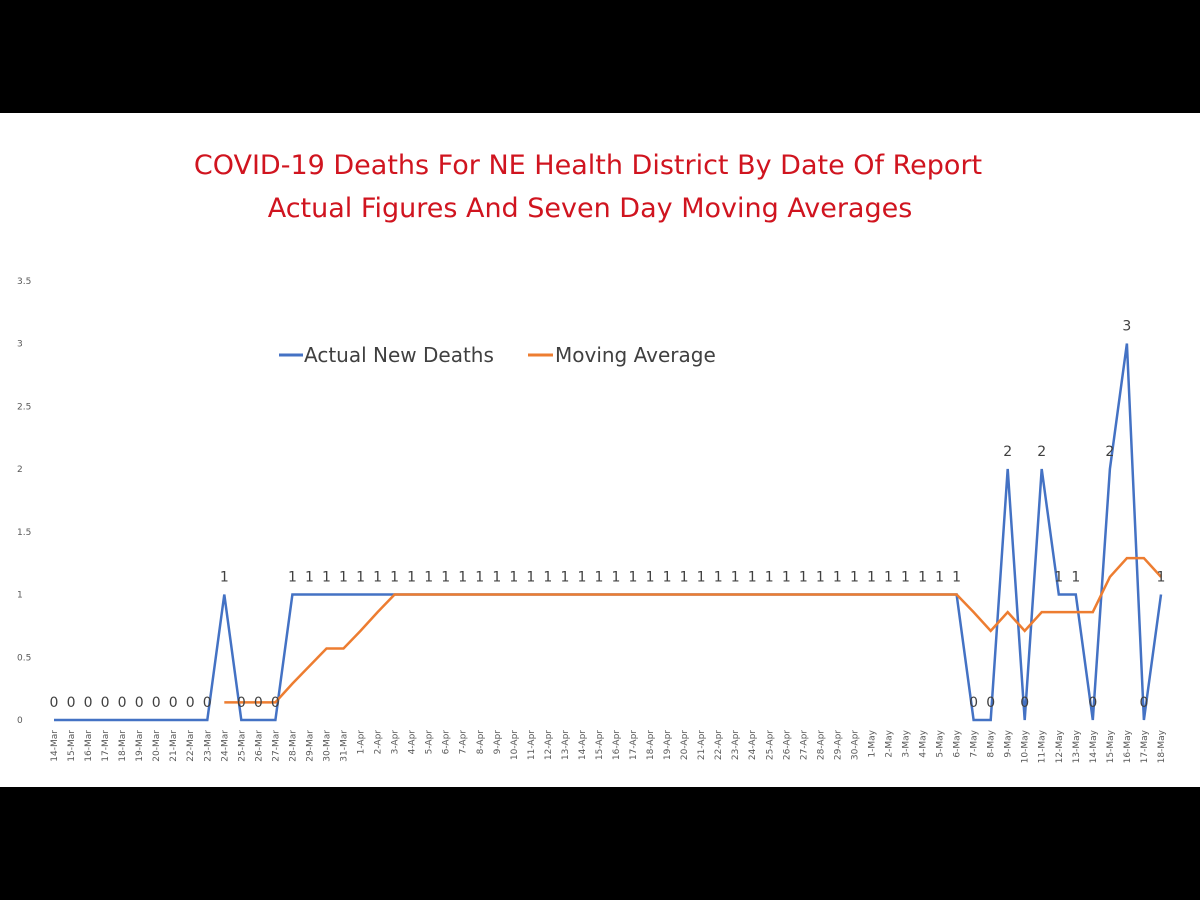 This screenshot has height=900, width=1200. I want to click on x-tick-label: 31-Mar, so click(345, 746).